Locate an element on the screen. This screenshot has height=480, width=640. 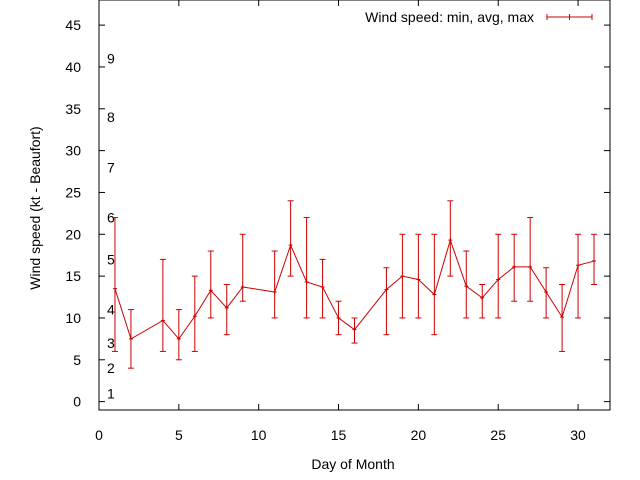
y-tick-label: 5 is located at coordinates (77, 360).